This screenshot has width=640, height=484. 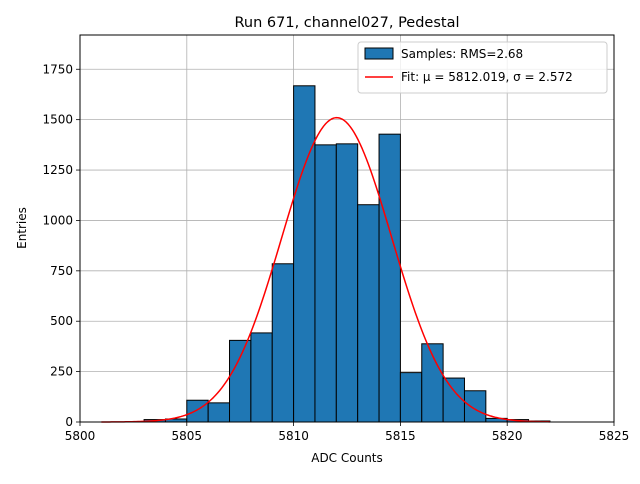 What do you see at coordinates (61, 245) in the screenshot?
I see `y-axis-ticks: 0 250 500 750 1000 1250 1500 1750` at bounding box center [61, 245].